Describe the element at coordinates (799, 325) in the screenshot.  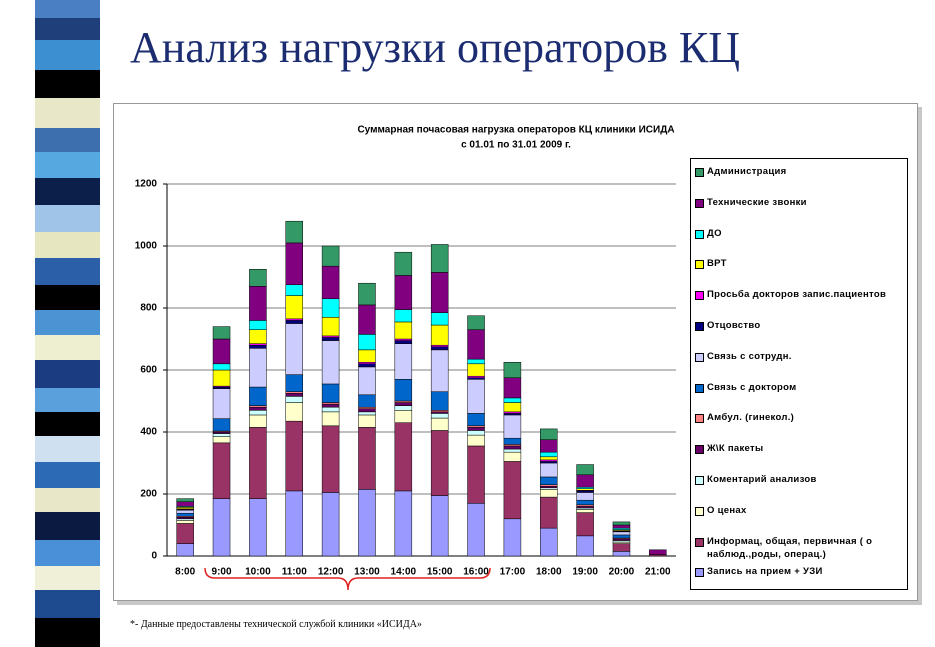
I see `legend-item: Отцовство` at that location.